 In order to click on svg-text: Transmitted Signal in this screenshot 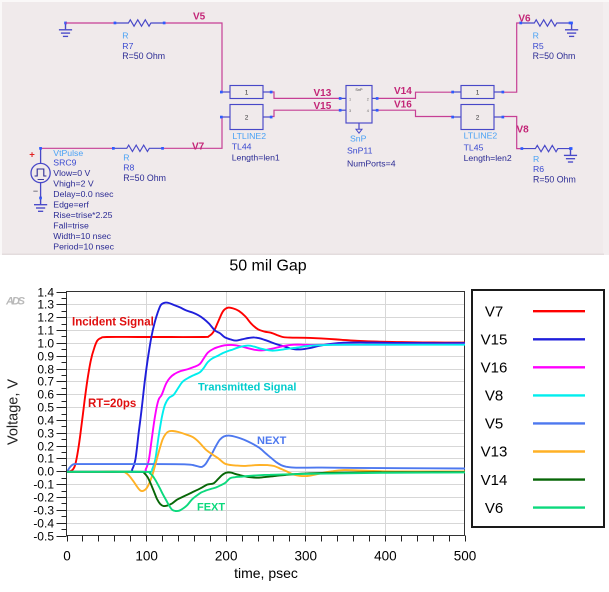, I will do `click(247, 388)`.